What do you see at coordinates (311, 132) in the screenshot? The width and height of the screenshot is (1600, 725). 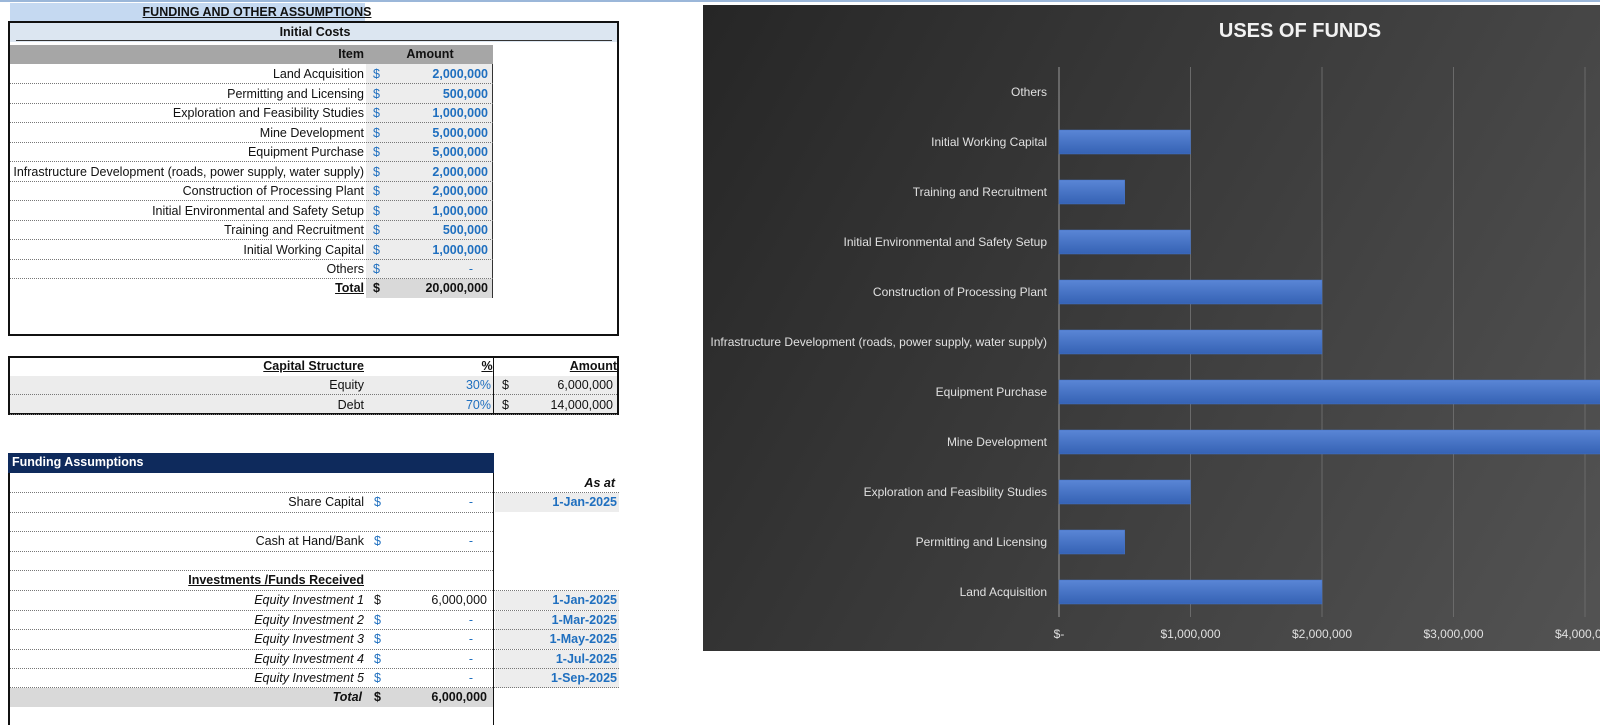 I see `item-label: Mine Development` at bounding box center [311, 132].